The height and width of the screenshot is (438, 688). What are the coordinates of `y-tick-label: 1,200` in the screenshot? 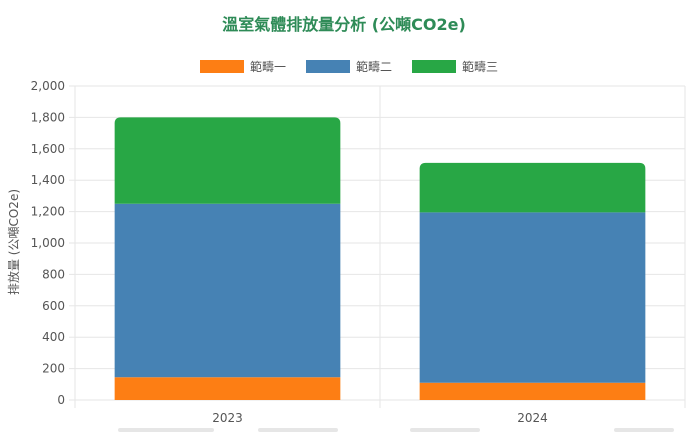 It's located at (48, 212).